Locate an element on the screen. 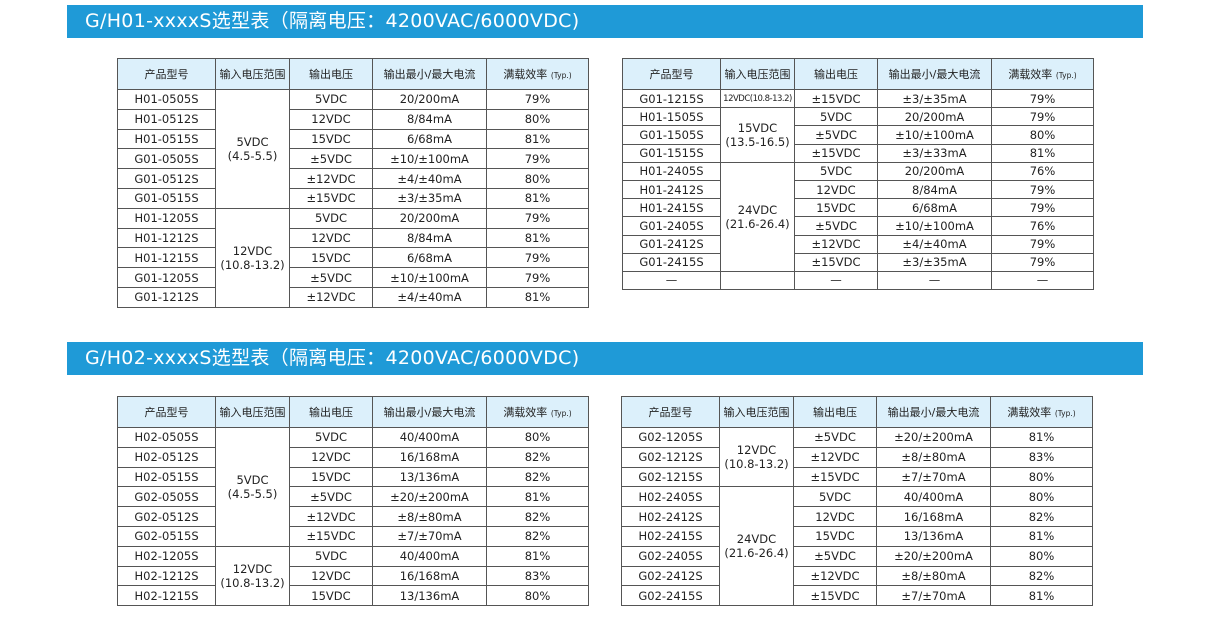 The image size is (1214, 628). cell-model: H02-2405S is located at coordinates (670, 497).